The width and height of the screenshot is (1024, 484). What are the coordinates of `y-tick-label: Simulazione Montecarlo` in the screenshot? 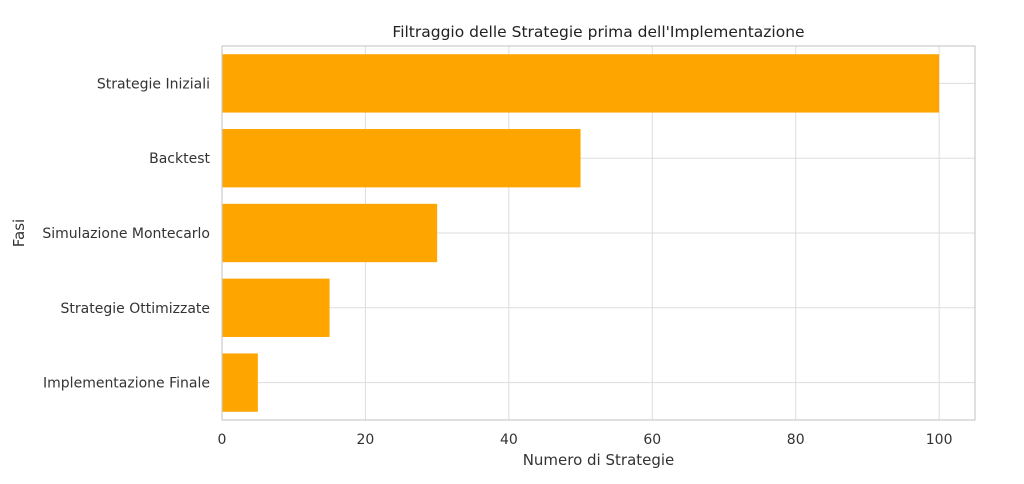 It's located at (126, 234).